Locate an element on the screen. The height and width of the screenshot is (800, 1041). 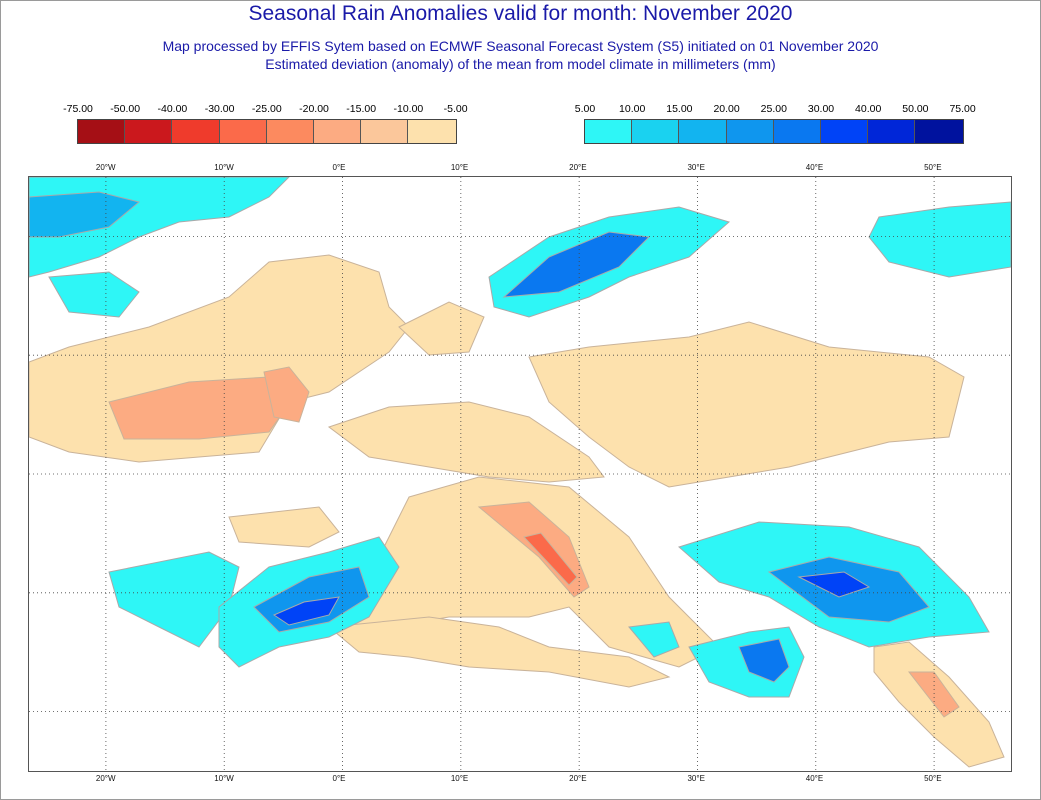
dry-region-middle-east-core is located at coordinates (933, 694).